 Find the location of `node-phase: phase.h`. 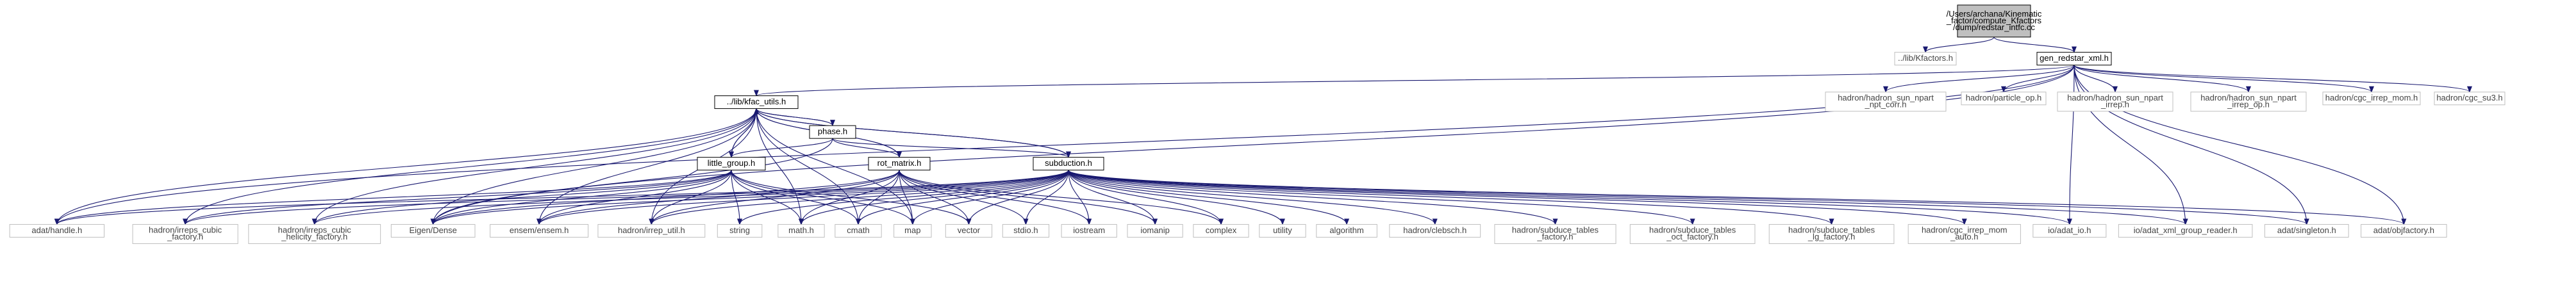

node-phase: phase.h is located at coordinates (832, 132).